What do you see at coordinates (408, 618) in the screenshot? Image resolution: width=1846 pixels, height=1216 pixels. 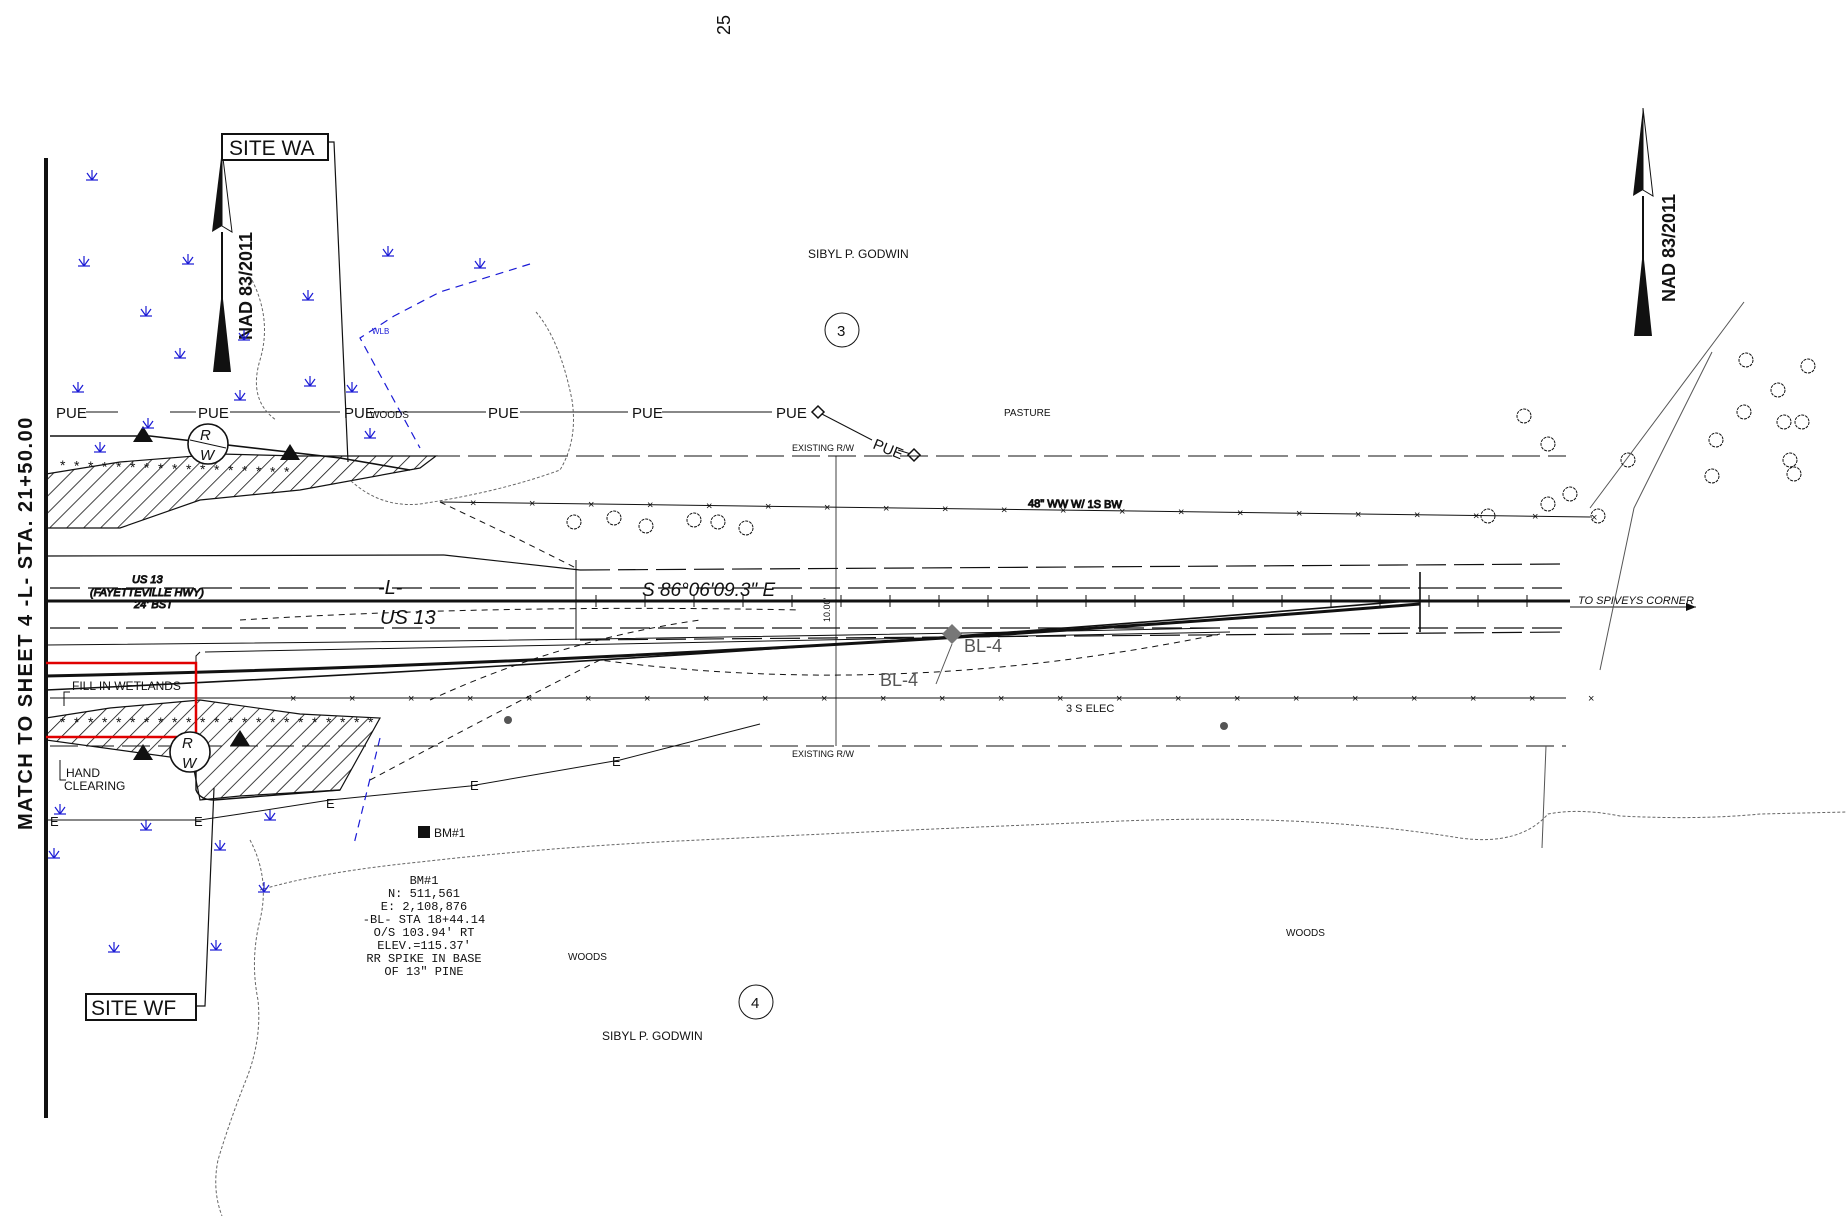 I see `alignment-route: US 13` at bounding box center [408, 618].